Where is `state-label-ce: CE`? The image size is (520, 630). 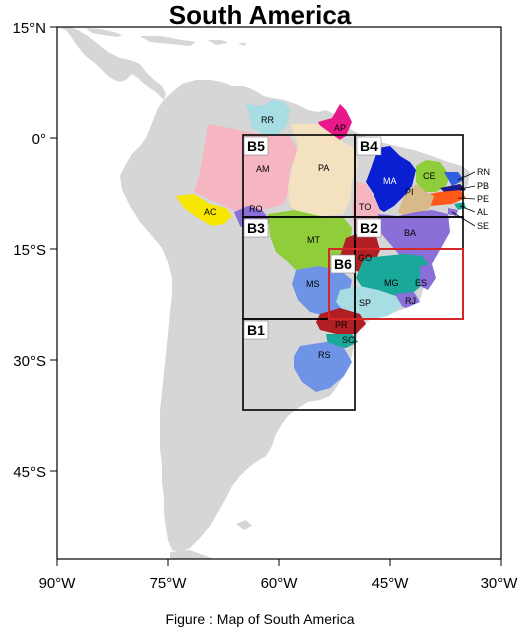
state-label-ce: CE is located at coordinates (429, 176).